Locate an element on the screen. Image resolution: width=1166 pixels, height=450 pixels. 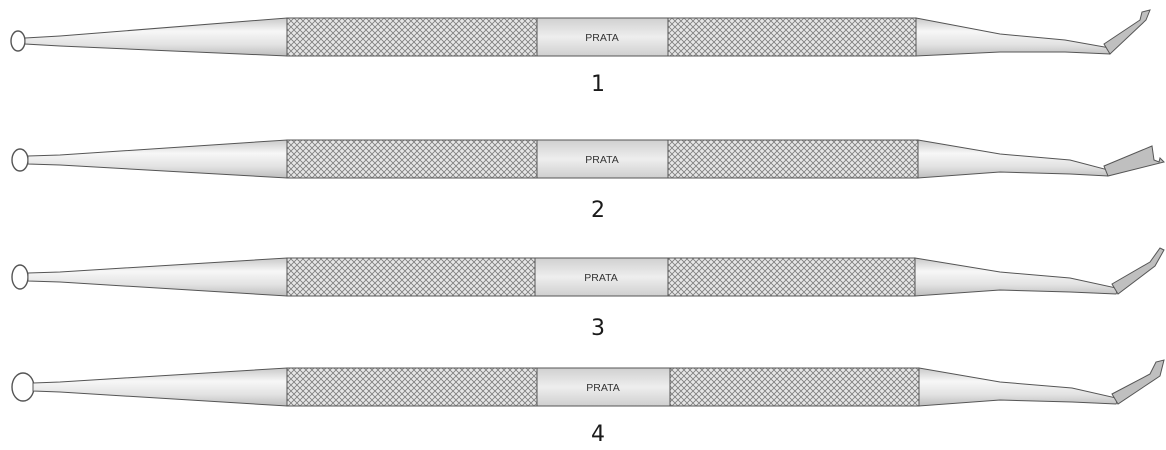
instrument-1-drawing: PRATA is located at coordinates (580, 33).